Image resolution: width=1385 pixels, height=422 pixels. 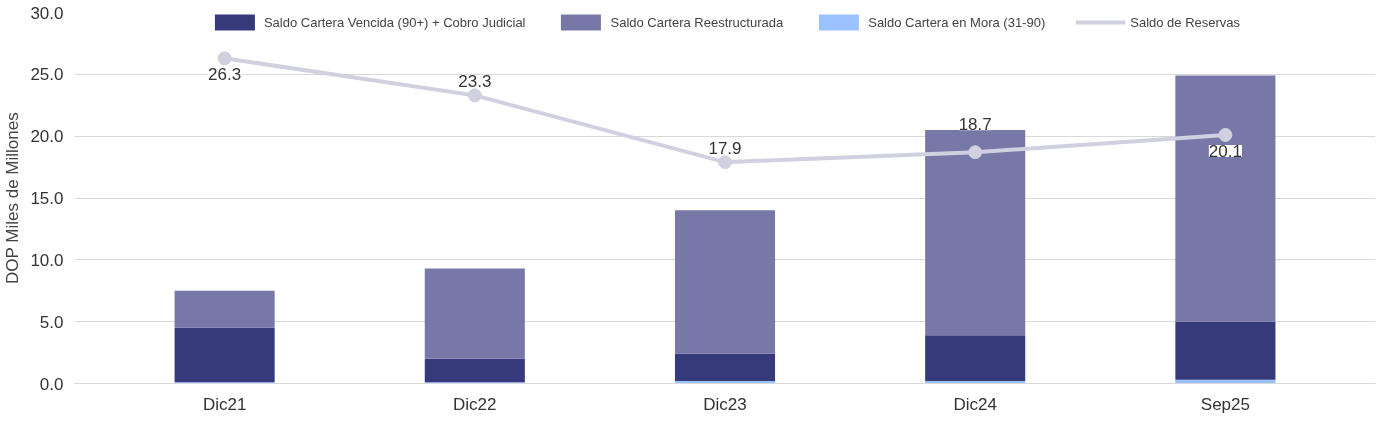 What do you see at coordinates (47, 137) in the screenshot?
I see `y-tick-label: 20.0` at bounding box center [47, 137].